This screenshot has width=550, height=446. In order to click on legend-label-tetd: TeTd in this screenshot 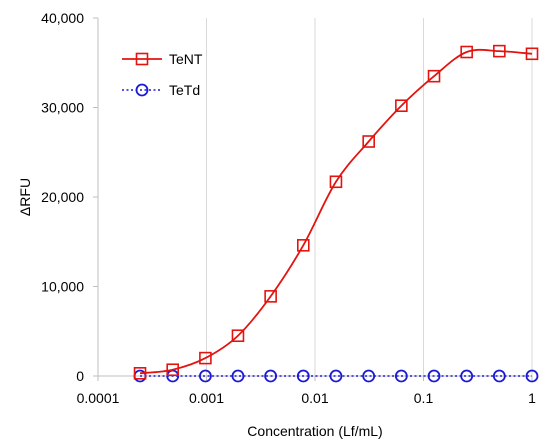, I will do `click(184, 90)`.